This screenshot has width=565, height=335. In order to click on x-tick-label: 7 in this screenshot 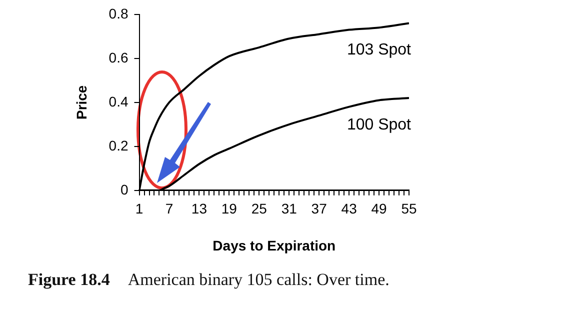, I will do `click(169, 208)`.